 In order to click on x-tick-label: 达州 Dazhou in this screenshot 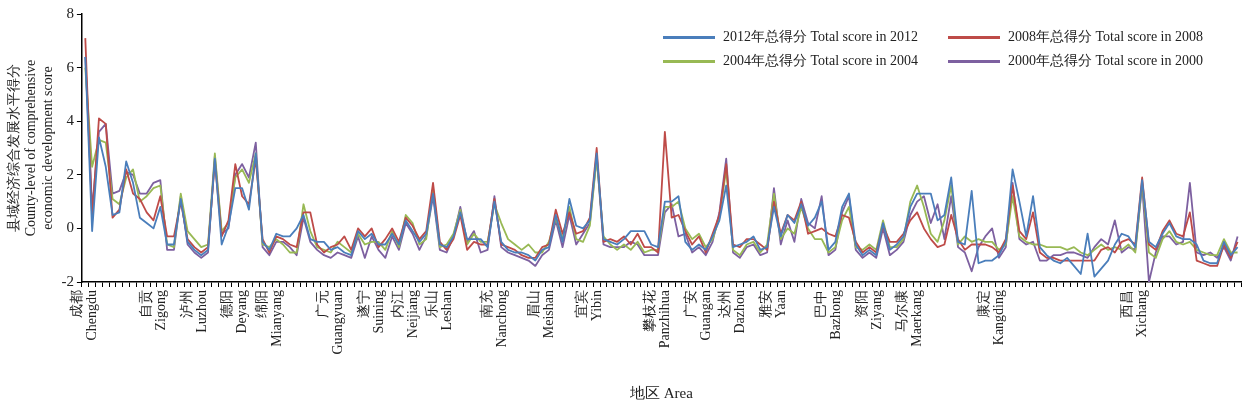, I will do `click(732, 312)`.